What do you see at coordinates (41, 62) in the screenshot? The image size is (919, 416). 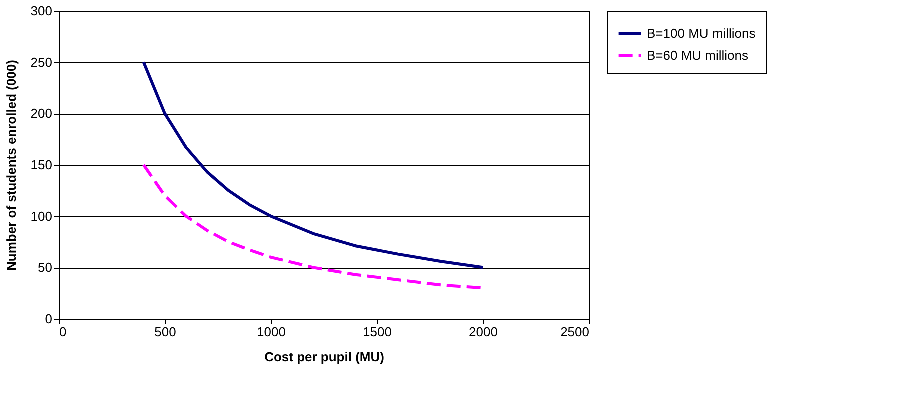 I see `y-tick-label: 250` at bounding box center [41, 62].